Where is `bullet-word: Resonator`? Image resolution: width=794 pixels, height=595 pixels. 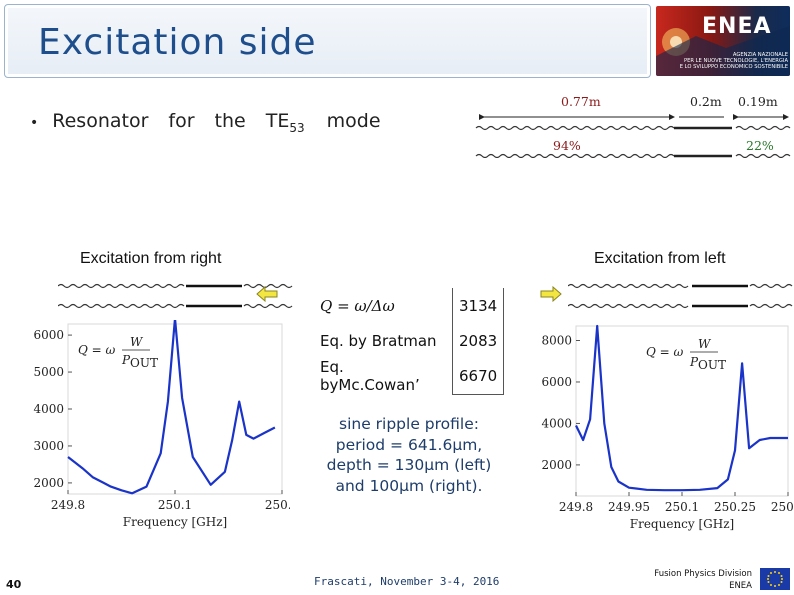
bullet-word: Resonator is located at coordinates (100, 121).